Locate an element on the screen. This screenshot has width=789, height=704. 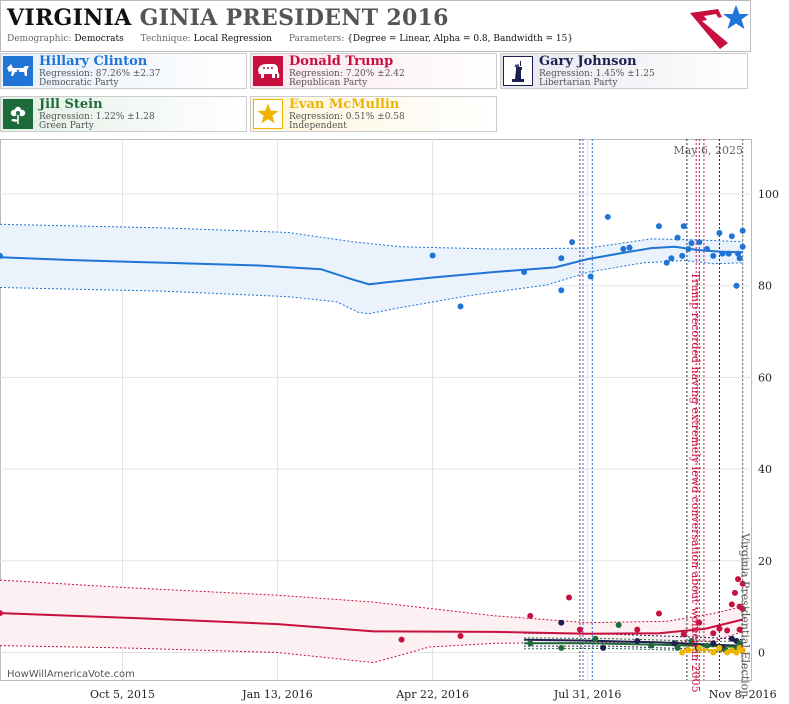
x-tick-label: Jul 31, 2016 is located at coordinates (587, 694).